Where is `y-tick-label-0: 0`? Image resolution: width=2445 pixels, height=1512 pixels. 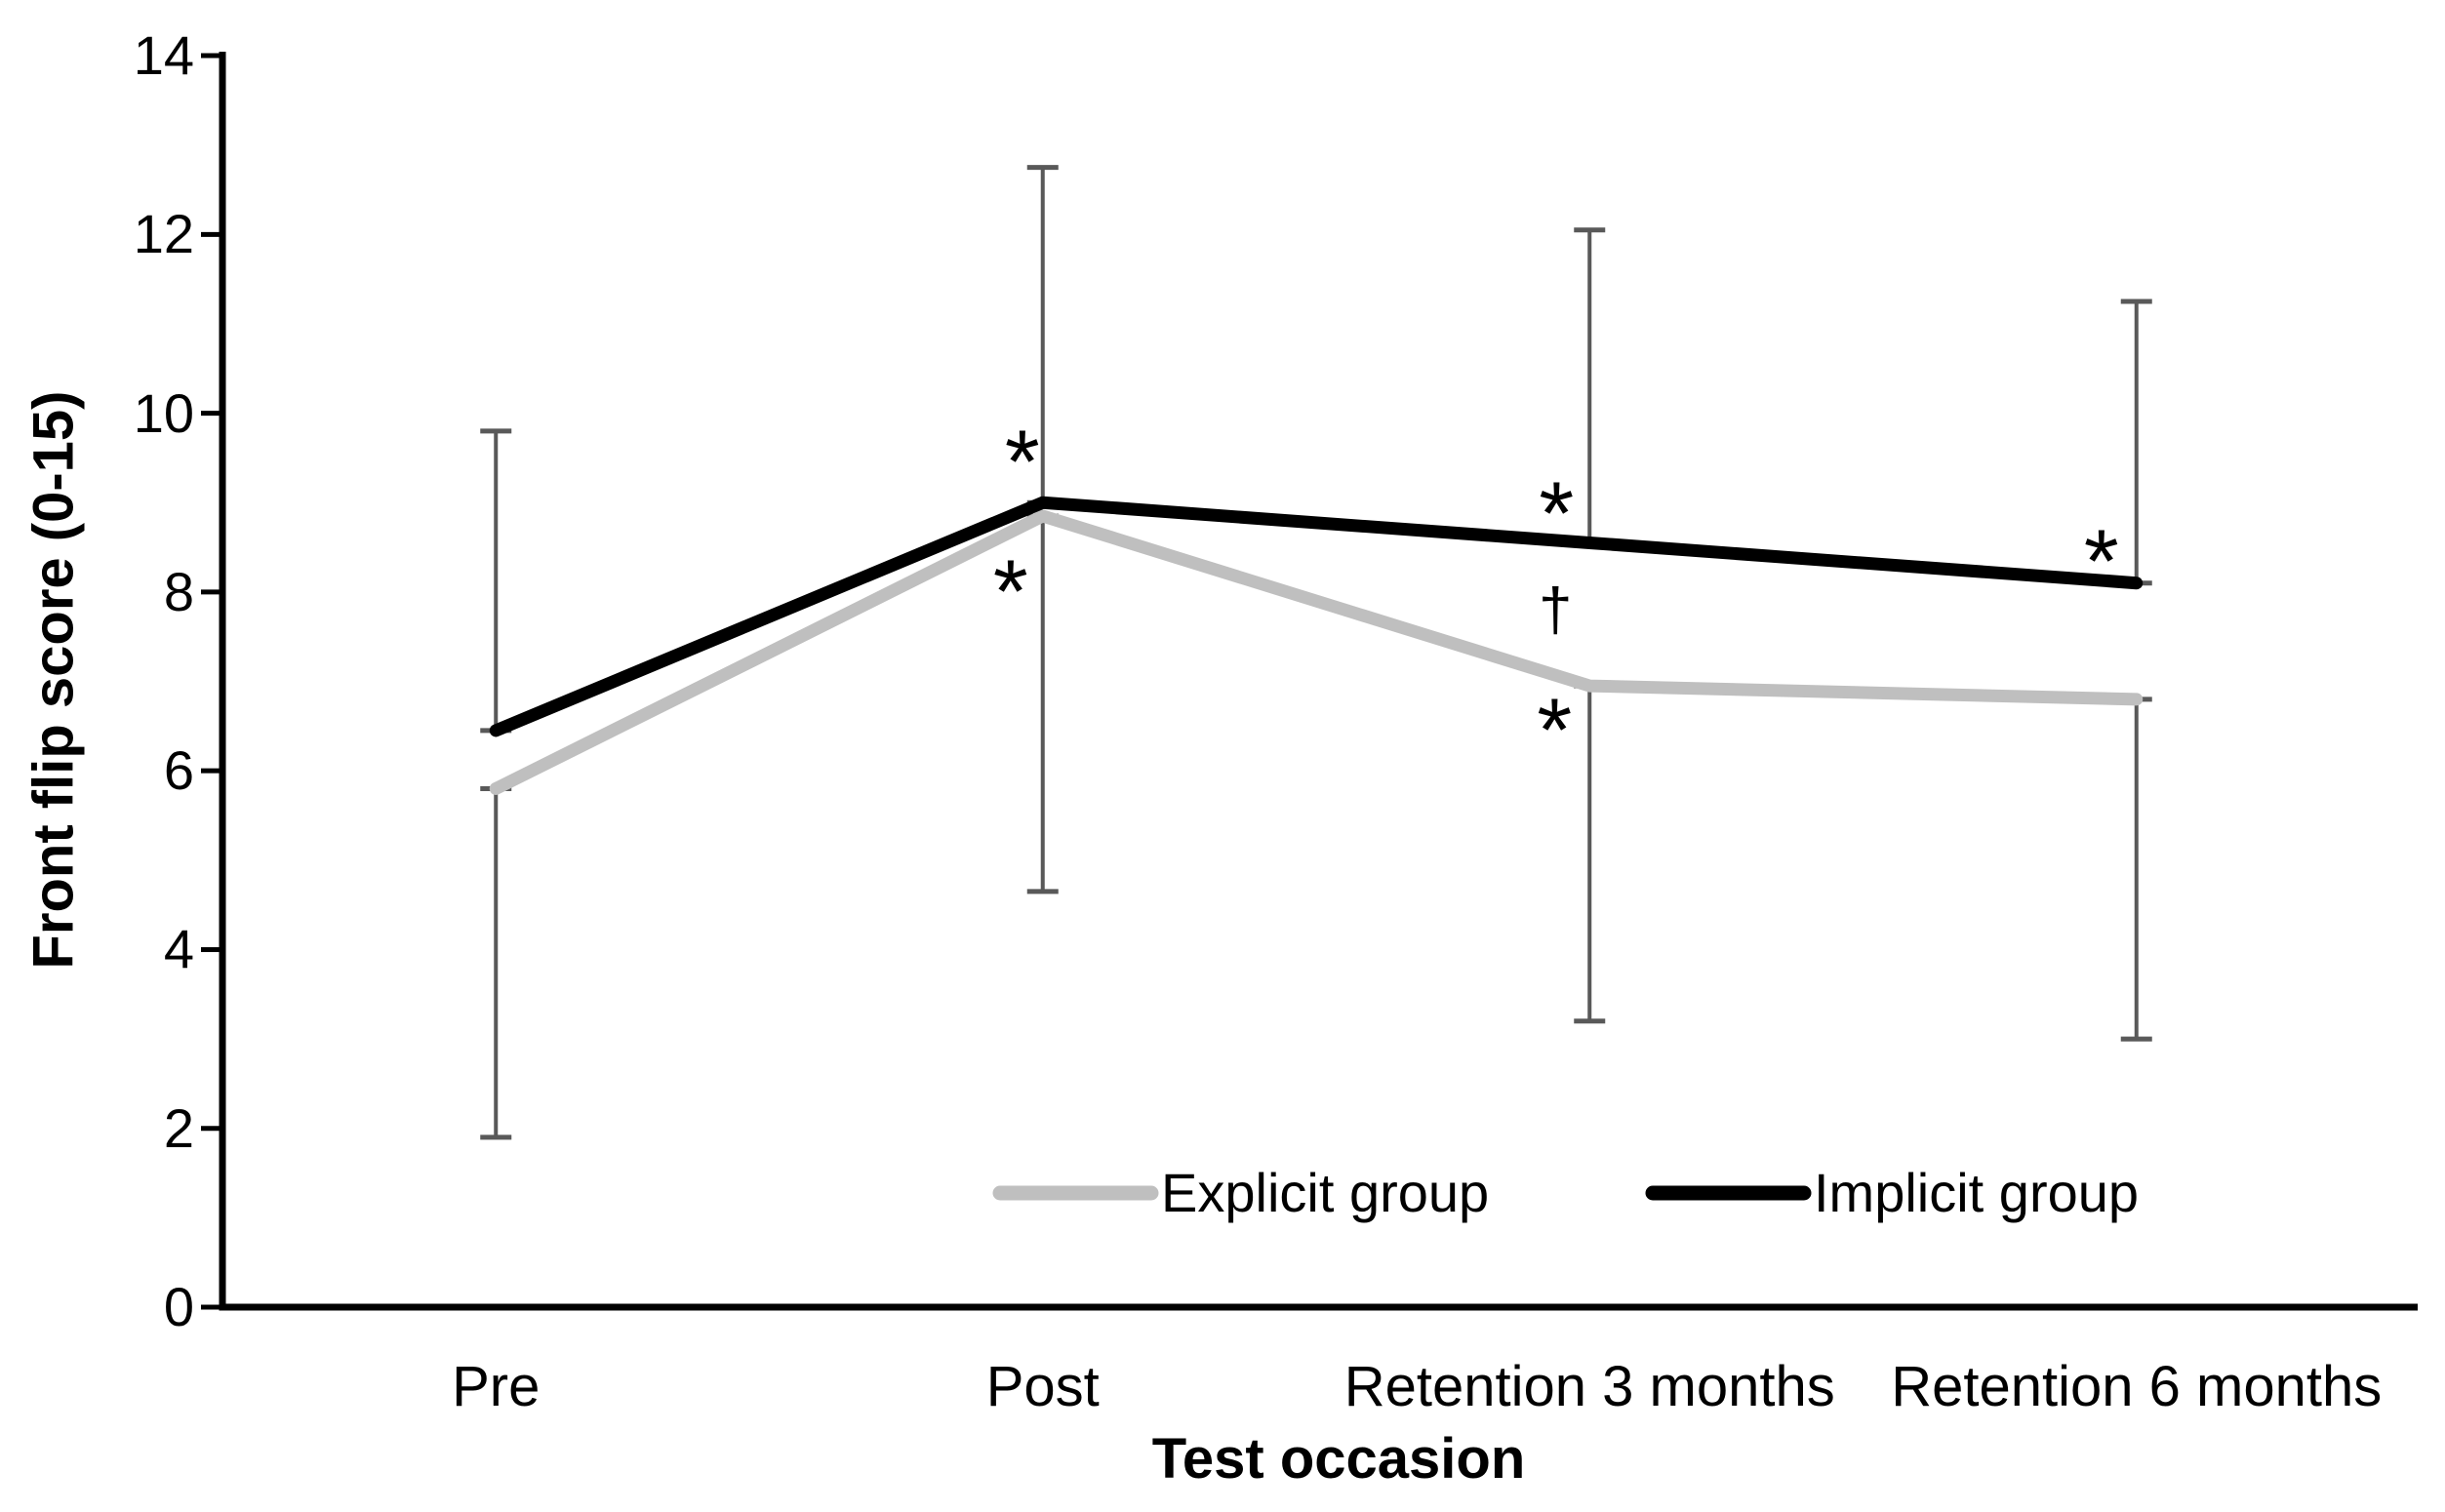
y-tick-label-0: 0 is located at coordinates (178, 1306).